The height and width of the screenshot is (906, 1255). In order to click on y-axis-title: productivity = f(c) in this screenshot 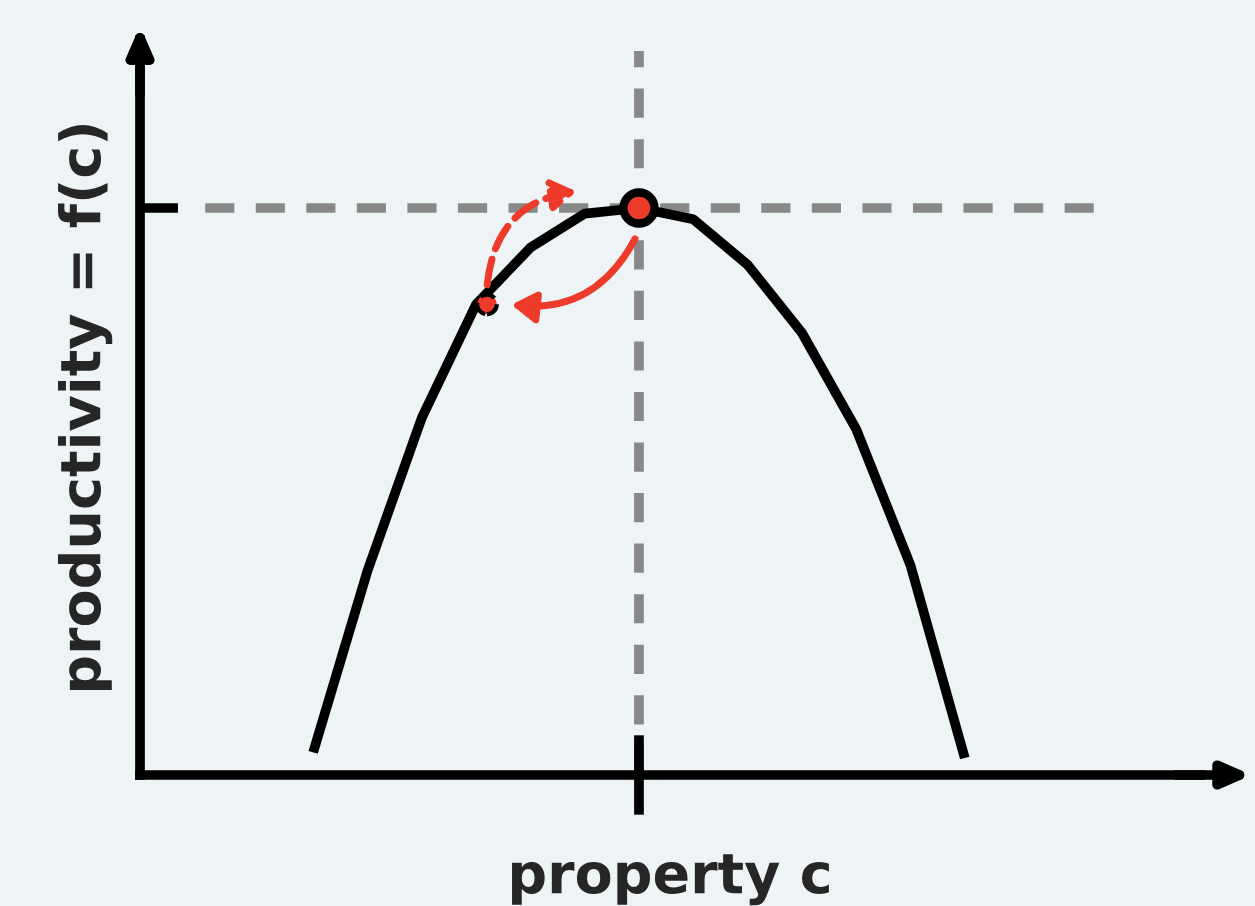, I will do `click(85, 407)`.